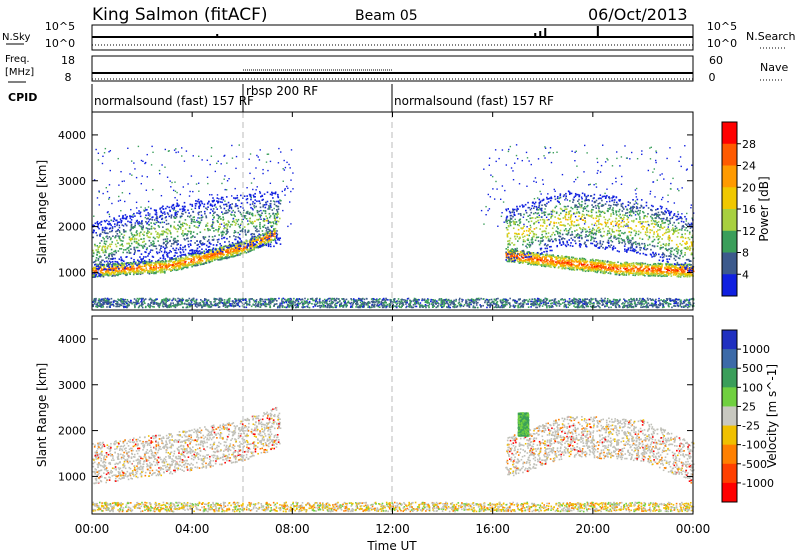 This screenshot has width=800, height=554. Describe the element at coordinates (282, 91) in the screenshot. I see `cpid-segment-2: rbsp 200 RF` at that location.